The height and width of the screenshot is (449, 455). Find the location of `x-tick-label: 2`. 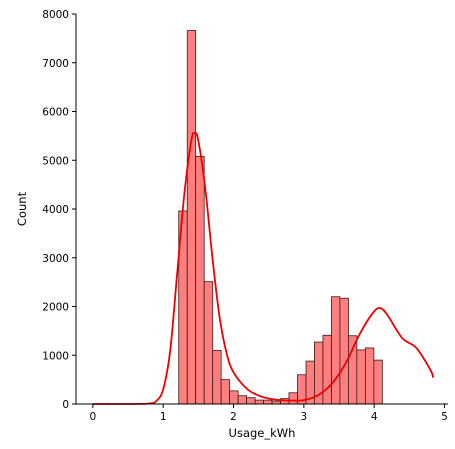

x-tick-label: 2 is located at coordinates (233, 417).